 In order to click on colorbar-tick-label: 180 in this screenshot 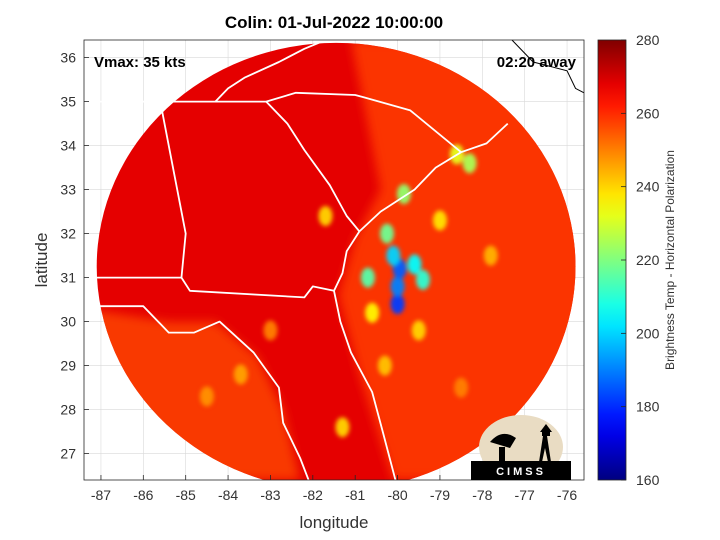, I will do `click(648, 407)`.